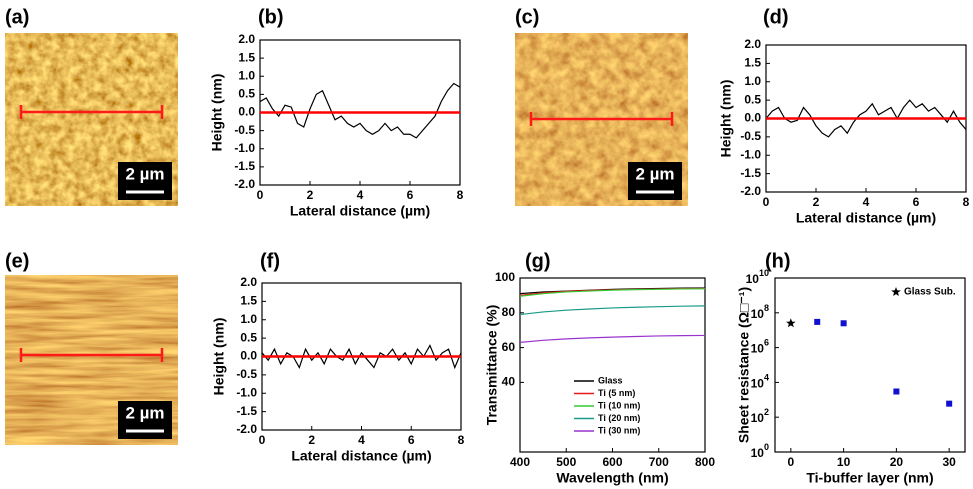 This screenshot has width=973, height=489. I want to click on x-tick-label: 500, so click(566, 462).